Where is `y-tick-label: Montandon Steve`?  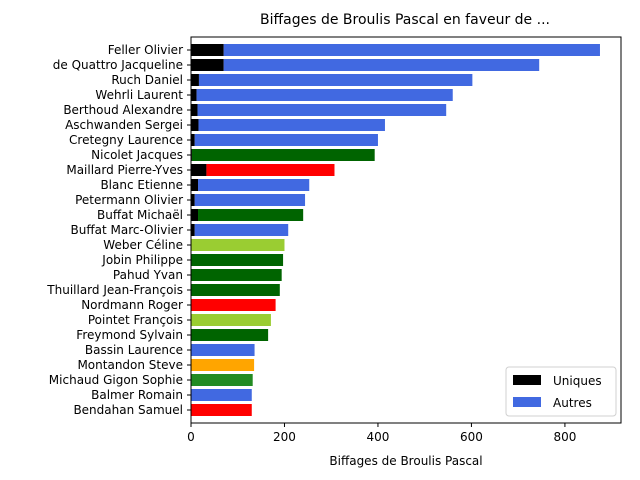
y-tick-label: Montandon Steve is located at coordinates (130, 365).